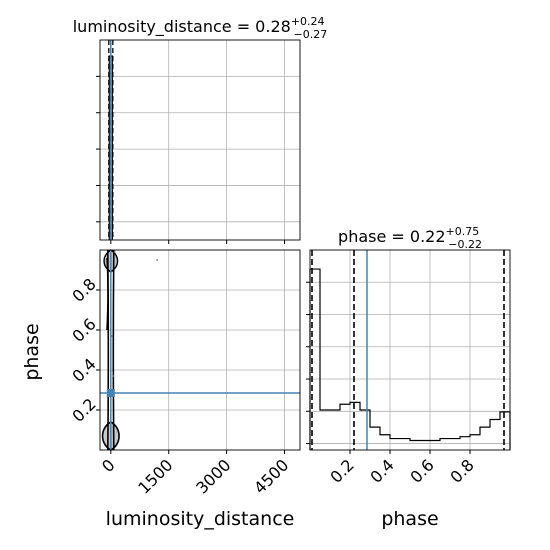  I want to click on ph-hist-grid, so click(410, 350).